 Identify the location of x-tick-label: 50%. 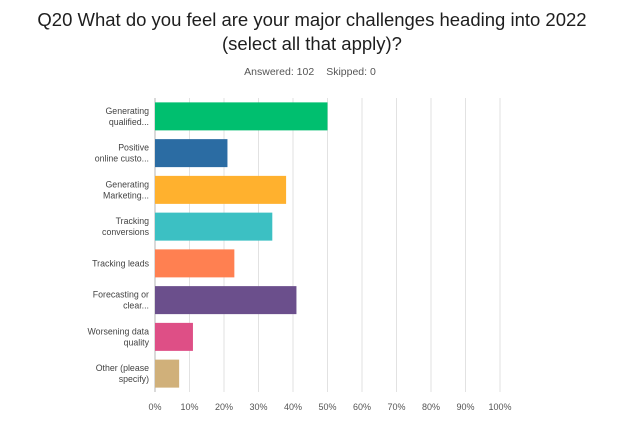
(327, 407).